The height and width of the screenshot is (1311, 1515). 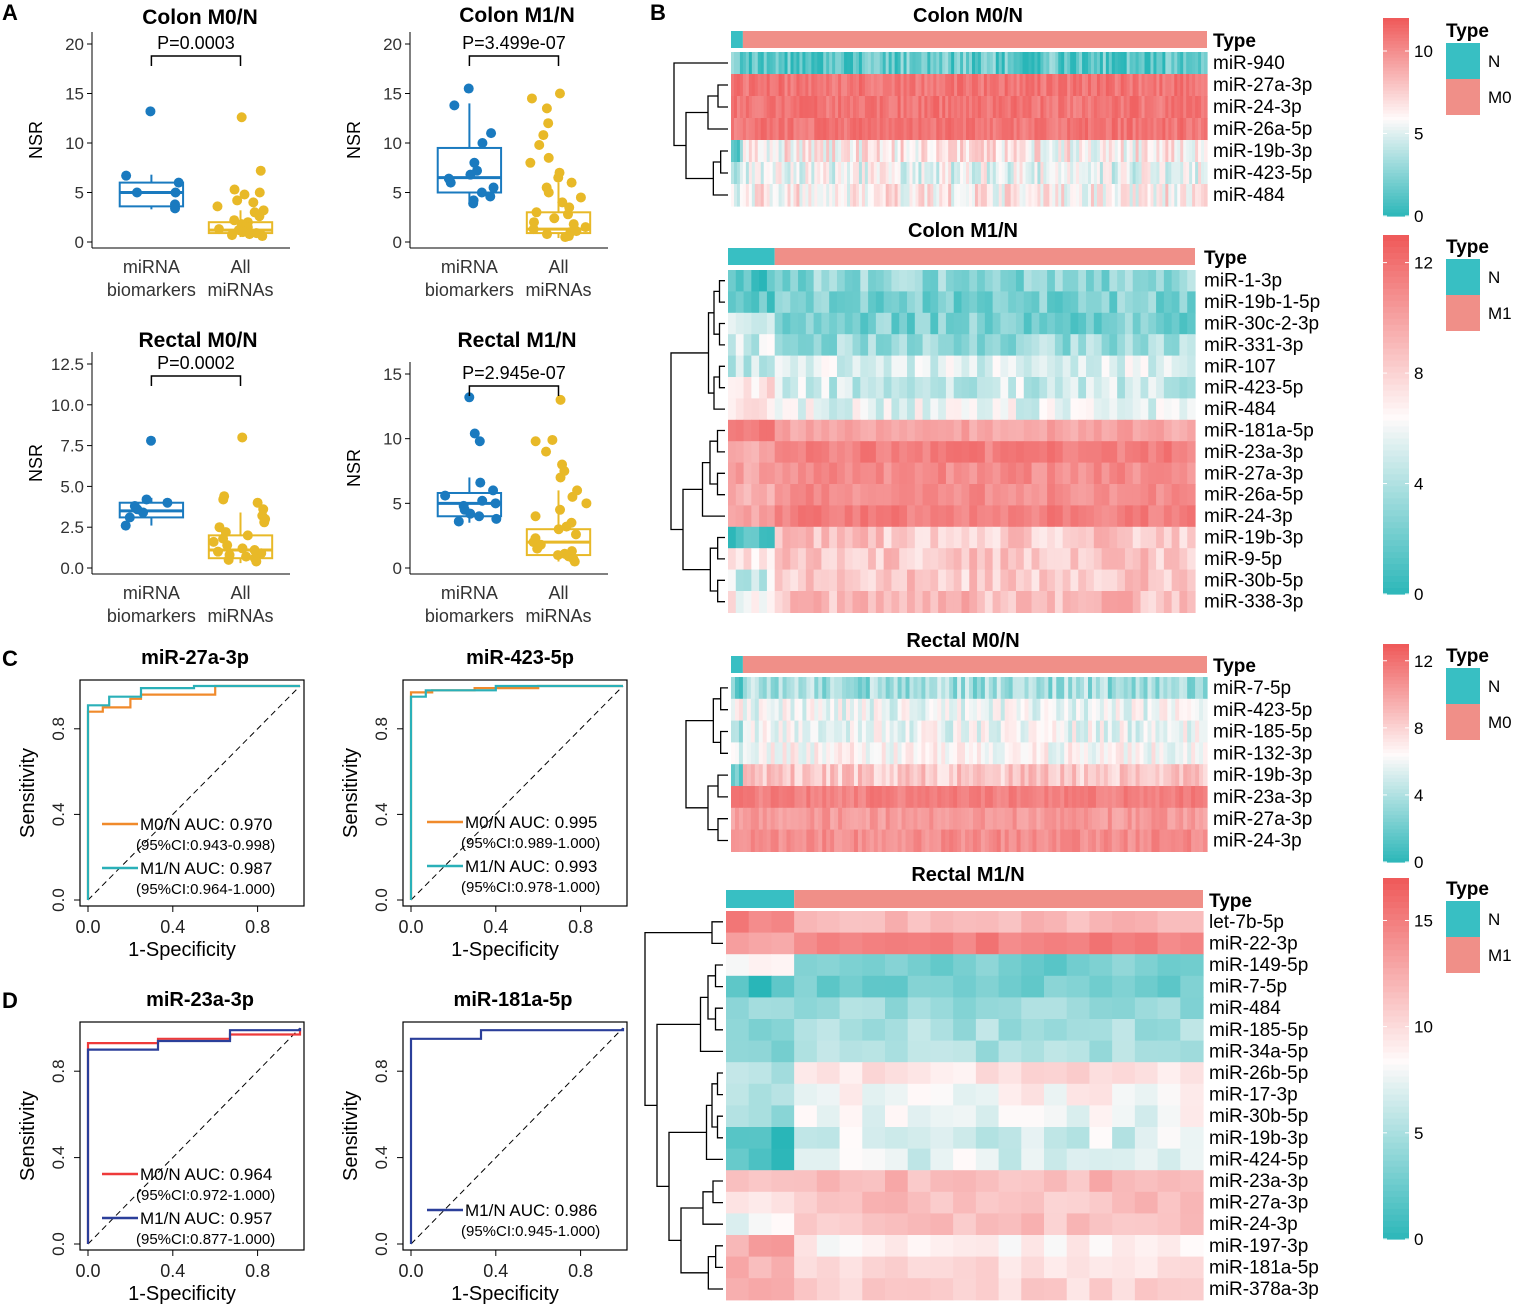 I want to click on dendrogram-branch, so click(x=720, y=484).